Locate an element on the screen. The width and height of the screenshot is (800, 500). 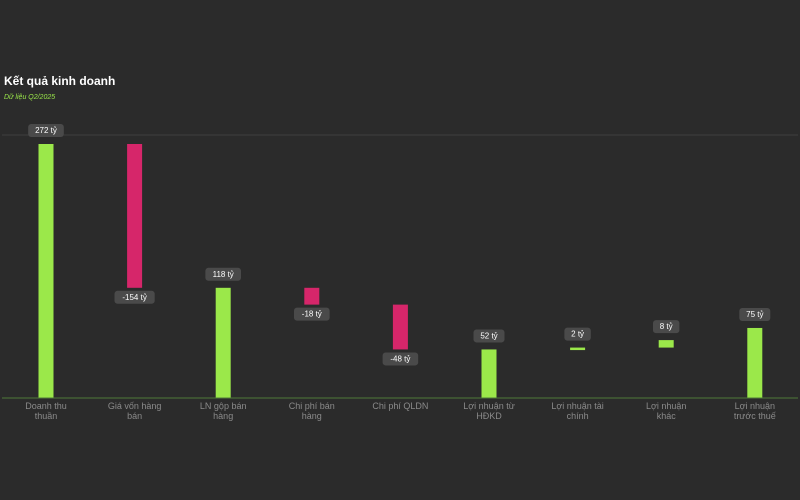
data-label: 272 tỷ is located at coordinates (46, 130).